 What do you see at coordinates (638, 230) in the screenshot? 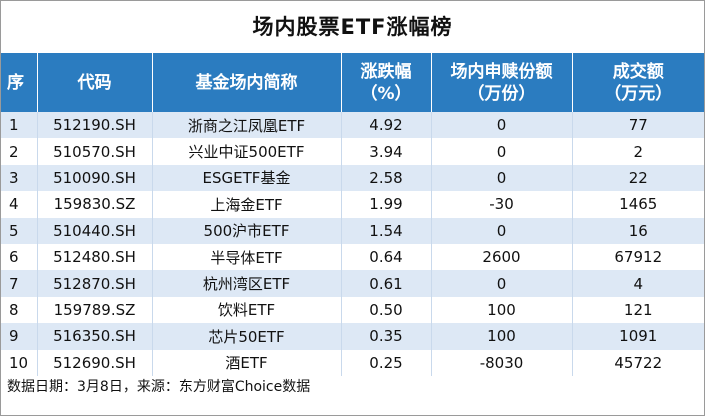
I see `cell-turnover: 16` at bounding box center [638, 230].